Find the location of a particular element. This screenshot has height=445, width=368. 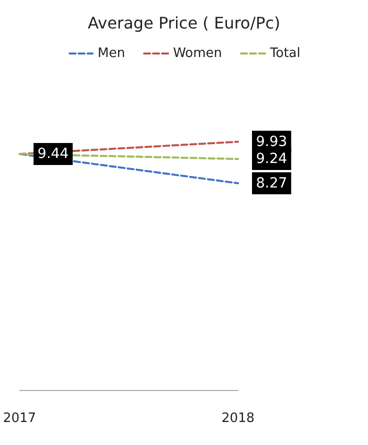

data-label: 9.24 is located at coordinates (272, 159).